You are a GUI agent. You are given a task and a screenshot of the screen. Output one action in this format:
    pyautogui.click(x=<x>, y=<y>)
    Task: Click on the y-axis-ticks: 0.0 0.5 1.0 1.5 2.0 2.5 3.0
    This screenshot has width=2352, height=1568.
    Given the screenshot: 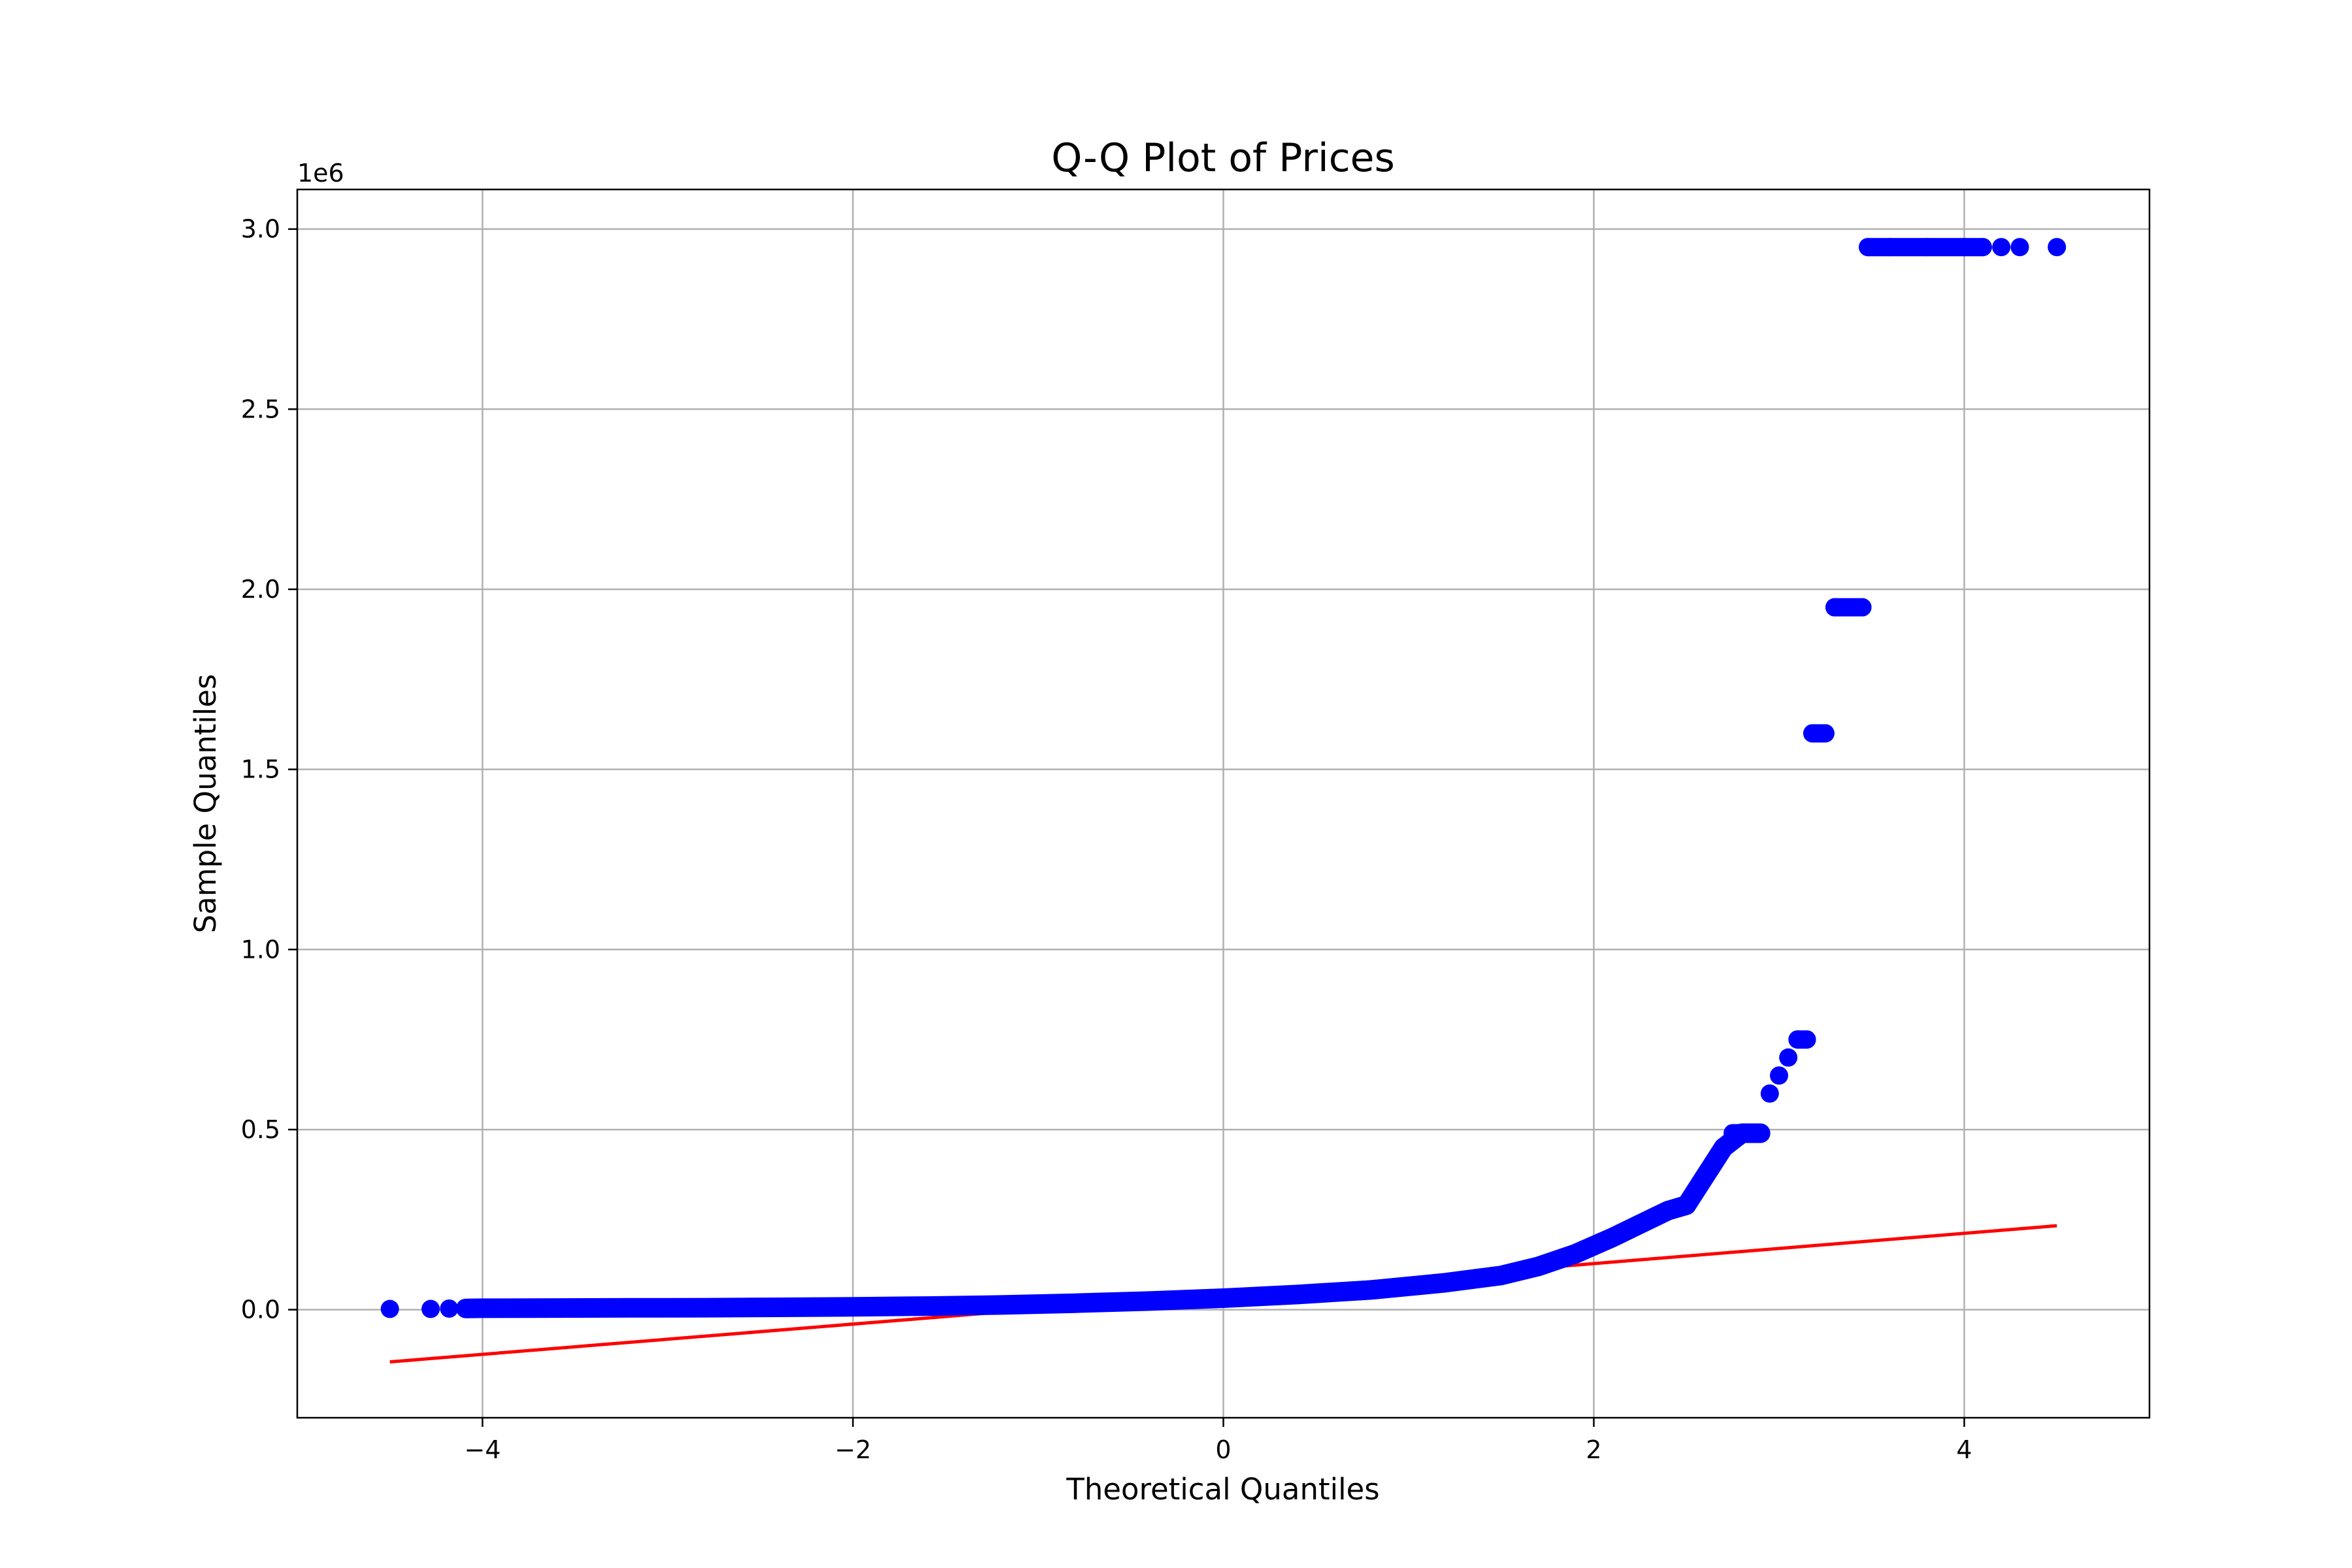 What is the action you would take?
    pyautogui.click(x=269, y=769)
    